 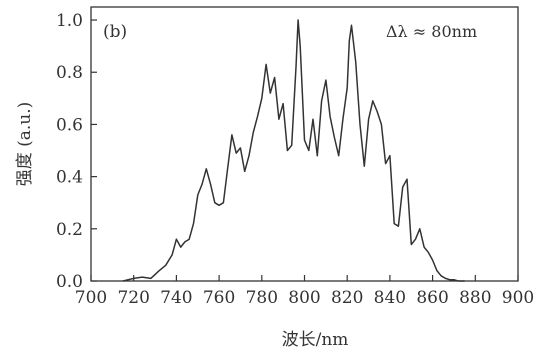 I want to click on x-axis-ticks: 700 720 740 760 780 800 820 840 860 880 900, so click(x=304, y=291).